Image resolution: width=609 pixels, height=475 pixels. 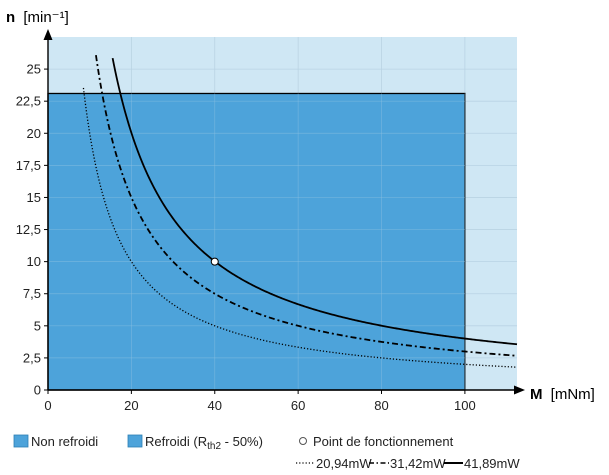 I want to click on y-tick-label: 0, so click(x=37, y=390).